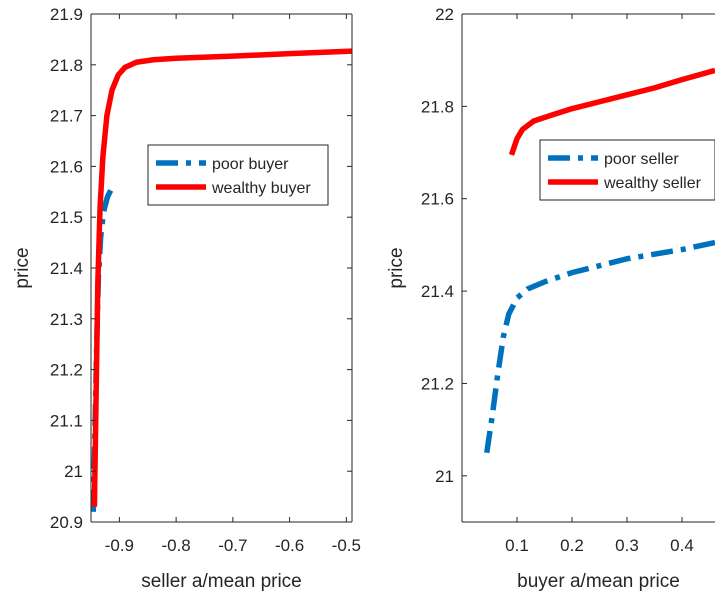  Describe the element at coordinates (652, 183) in the screenshot. I see `right-legend-label-wealthy-seller: wealthy seller` at that location.